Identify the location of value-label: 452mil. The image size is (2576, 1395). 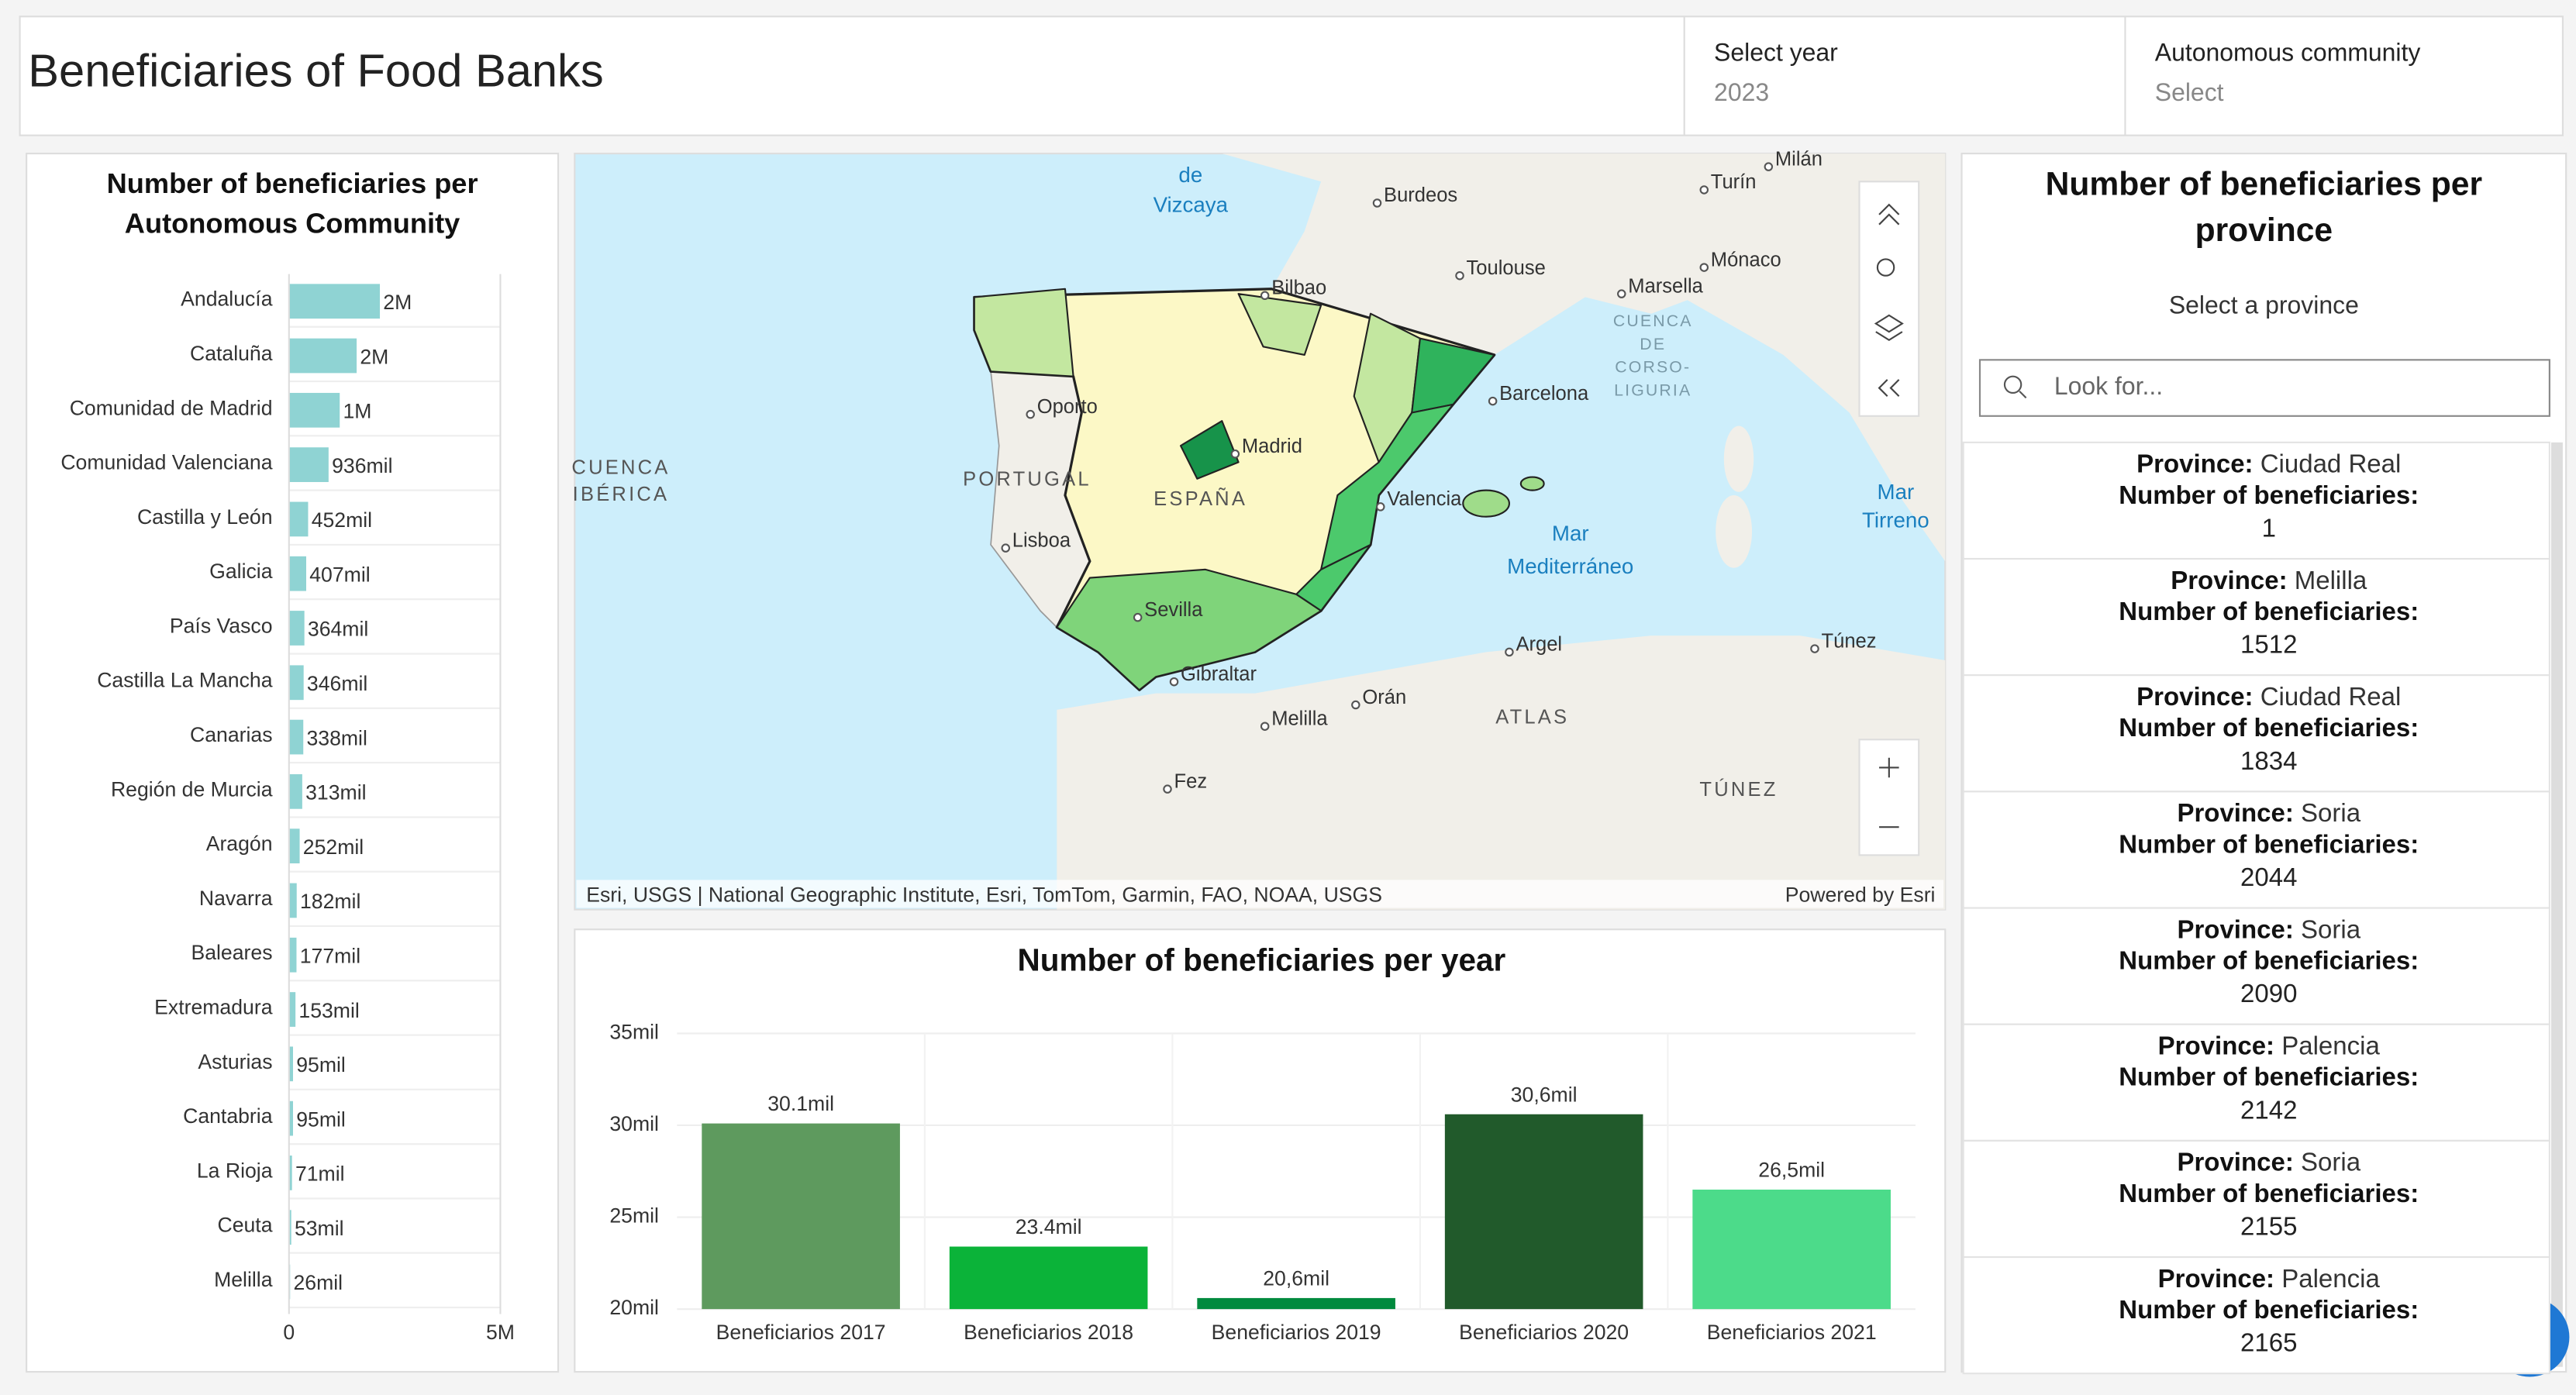
(342, 520).